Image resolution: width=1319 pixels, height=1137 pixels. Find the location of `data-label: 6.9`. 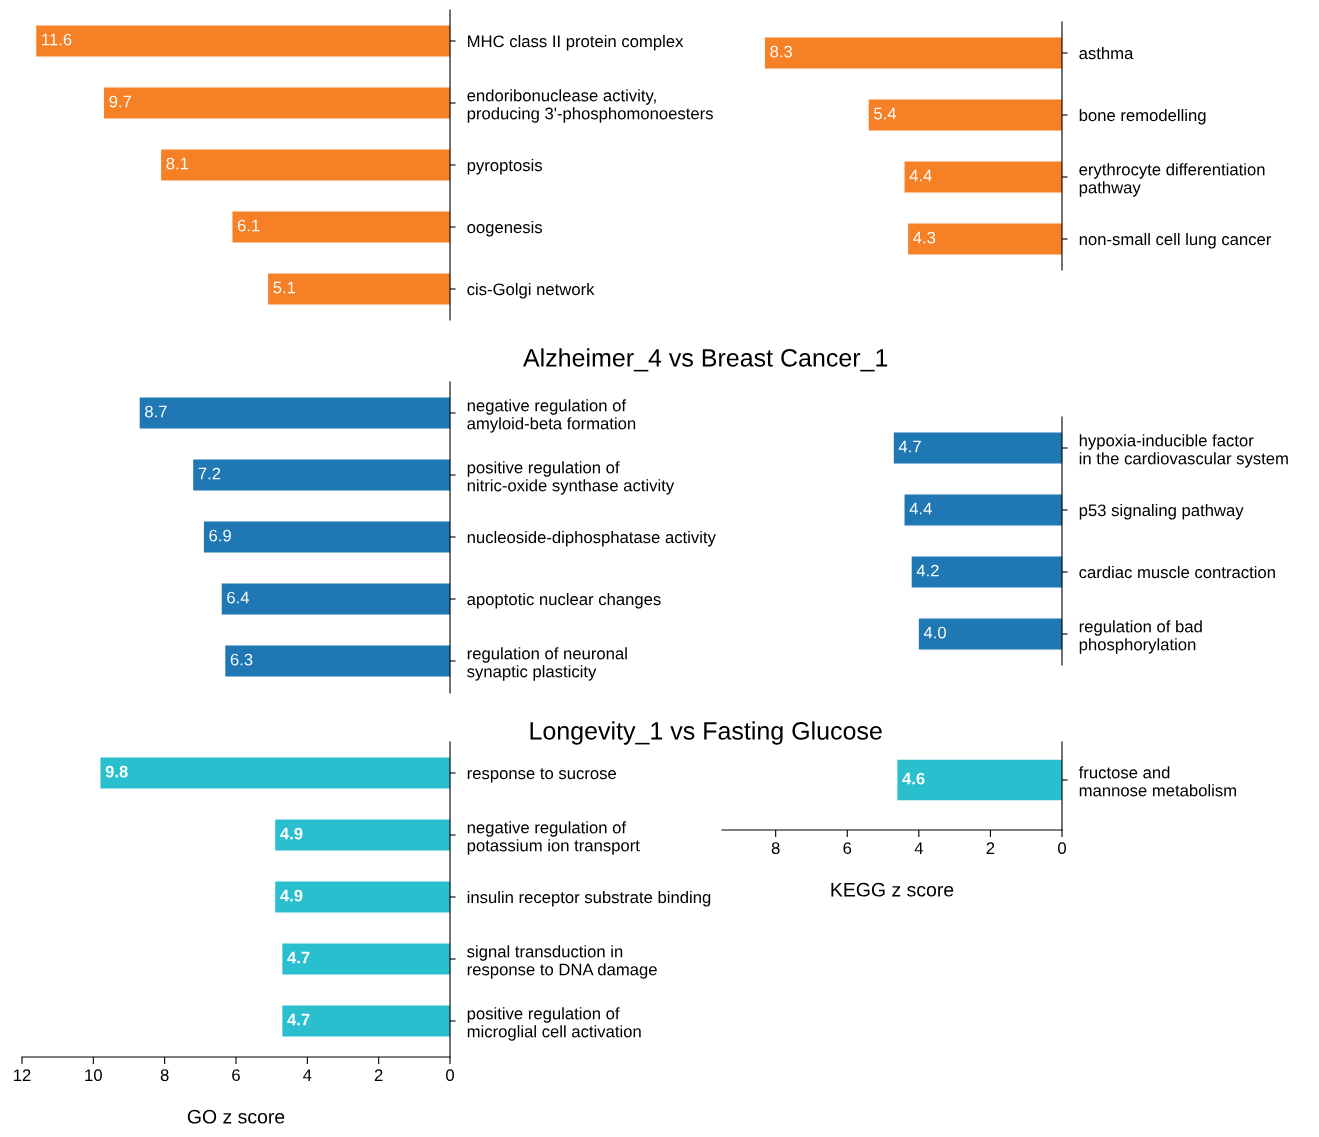

data-label: 6.9 is located at coordinates (220, 535).